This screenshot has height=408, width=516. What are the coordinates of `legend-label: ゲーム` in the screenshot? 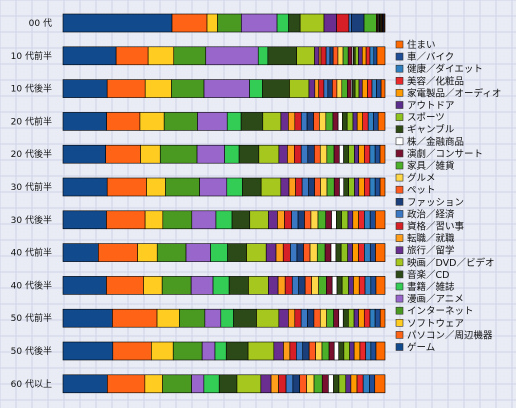 It's located at (421, 348).